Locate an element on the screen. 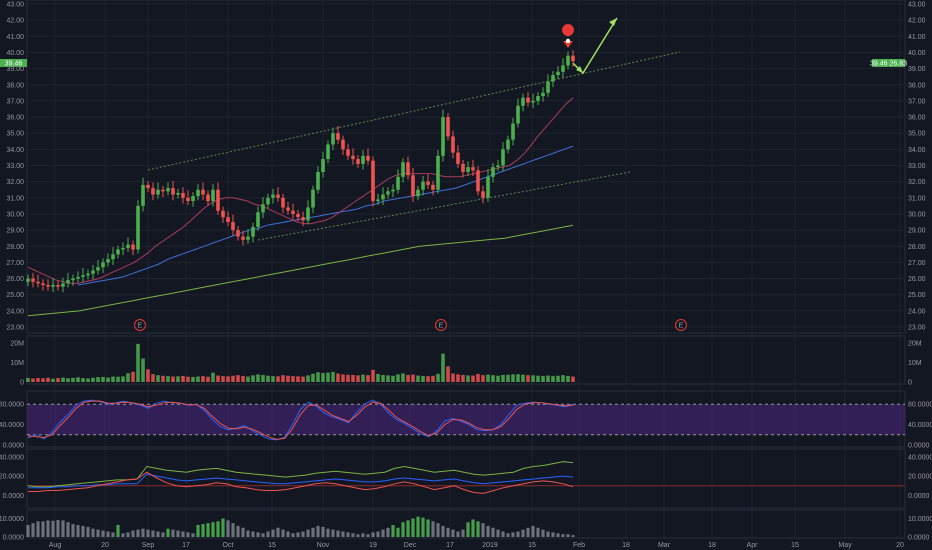 The image size is (932, 550). y-tick-label-left: 30.00 is located at coordinates (15, 214).